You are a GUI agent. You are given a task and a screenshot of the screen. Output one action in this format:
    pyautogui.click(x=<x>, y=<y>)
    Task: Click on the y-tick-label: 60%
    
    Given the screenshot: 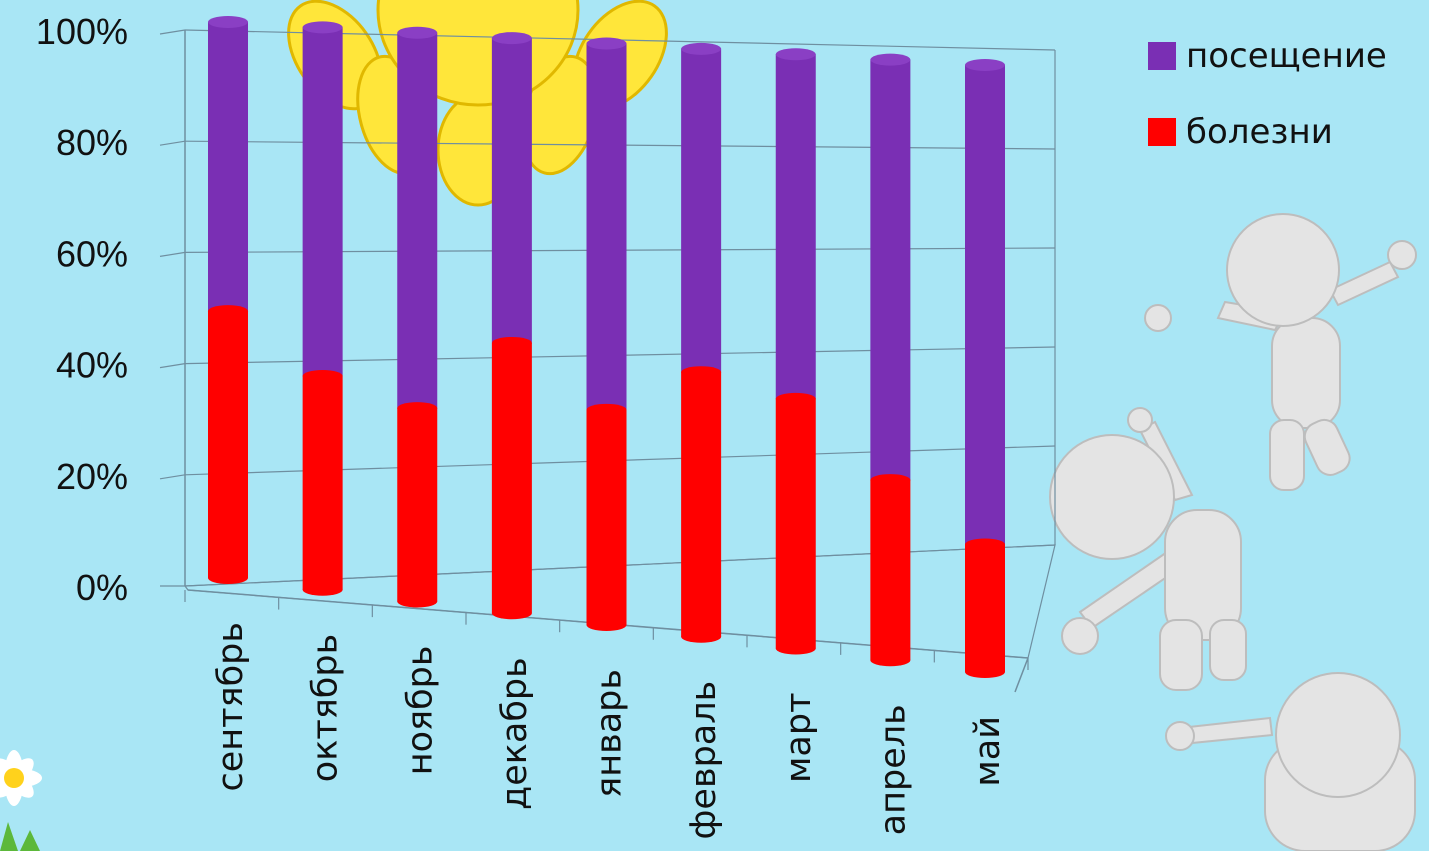 What is the action you would take?
    pyautogui.click(x=92, y=253)
    